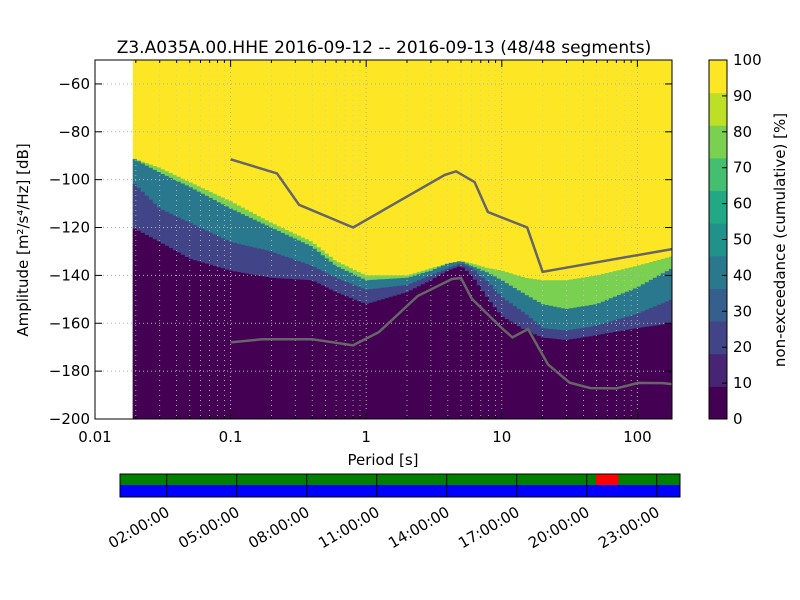 This screenshot has height=600, width=800. What do you see at coordinates (69, 419) in the screenshot?
I see `y-tick-label: −200` at bounding box center [69, 419].